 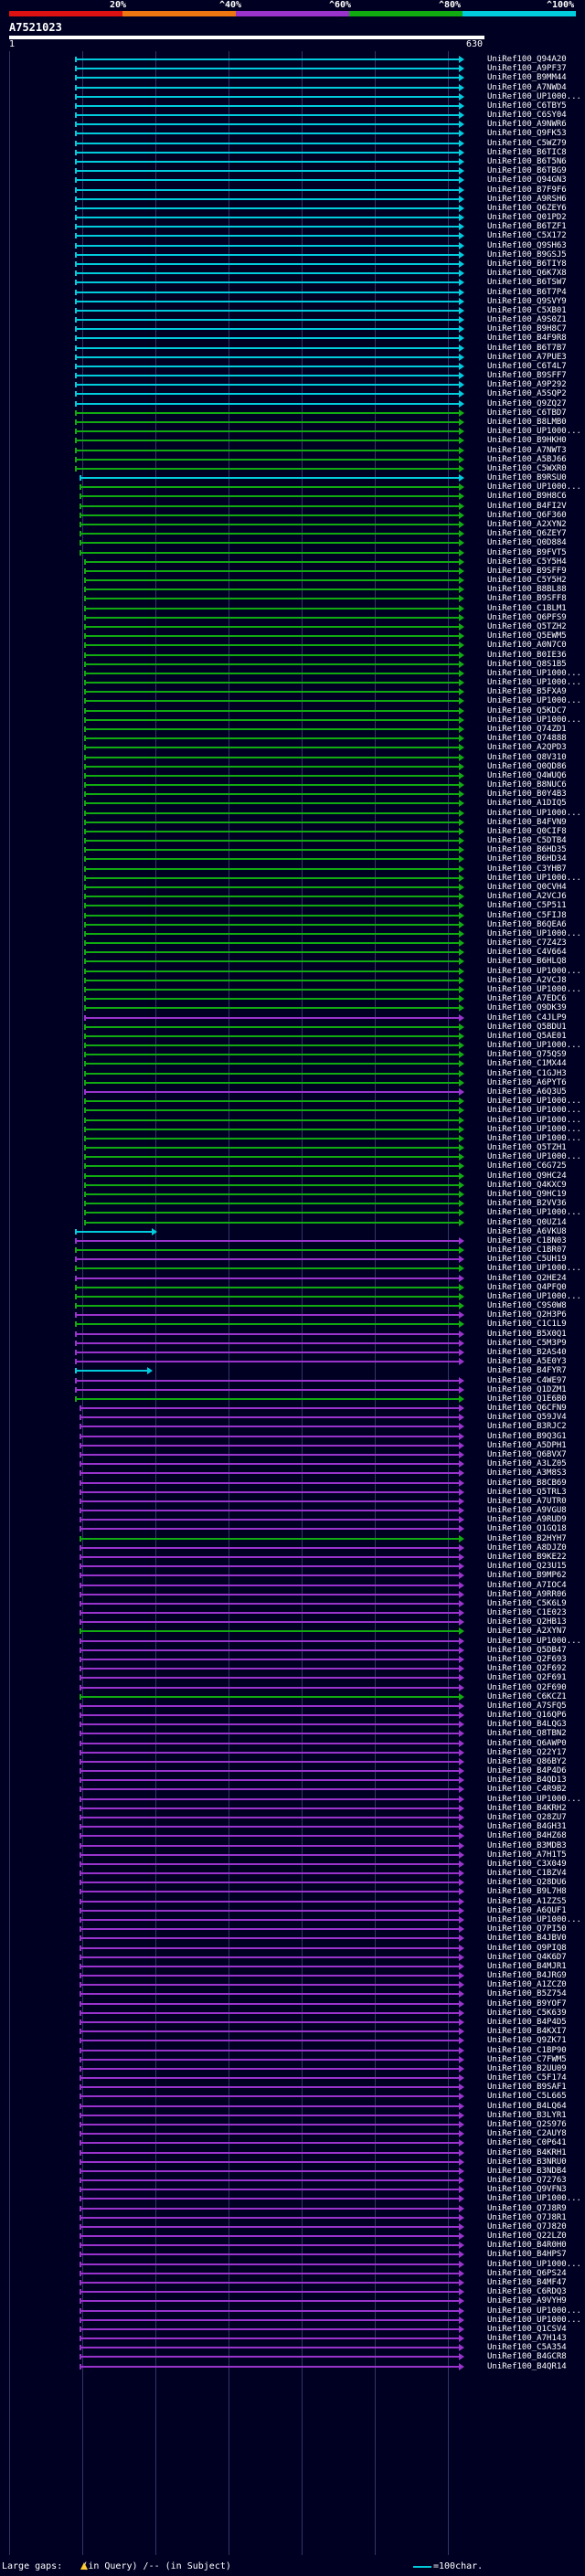 I want to click on hit-label: UniRef100_Q4KXC9, so click(x=527, y=1185).